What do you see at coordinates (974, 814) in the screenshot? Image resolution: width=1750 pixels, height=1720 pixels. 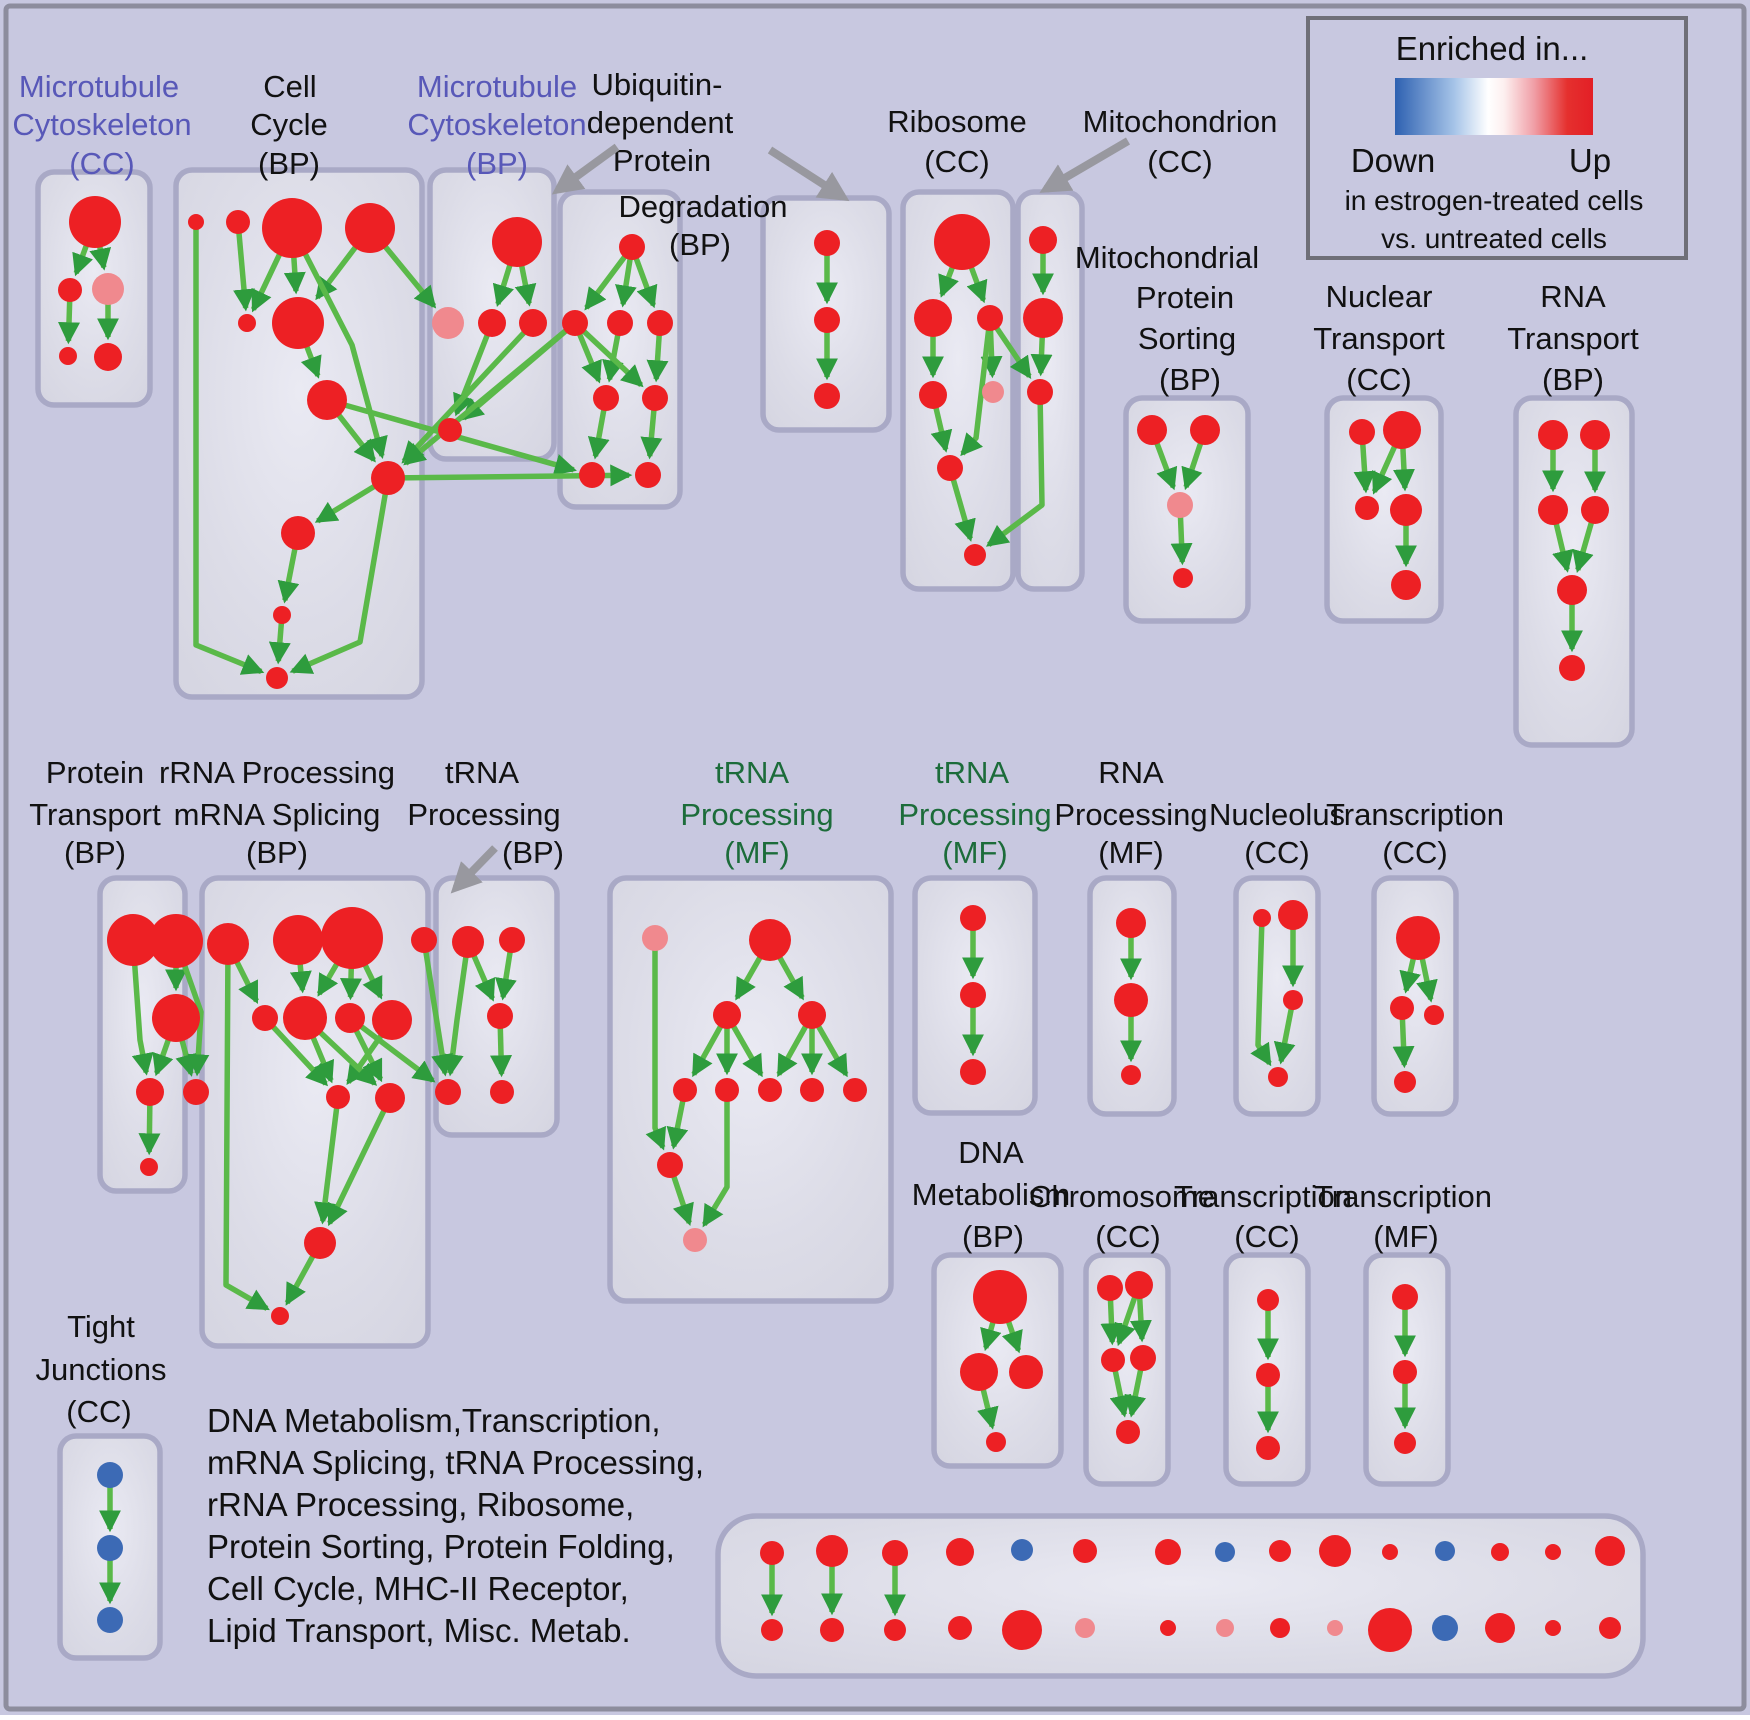 I see `label-trna-mf-2-label-line-1: Processing` at bounding box center [974, 814].